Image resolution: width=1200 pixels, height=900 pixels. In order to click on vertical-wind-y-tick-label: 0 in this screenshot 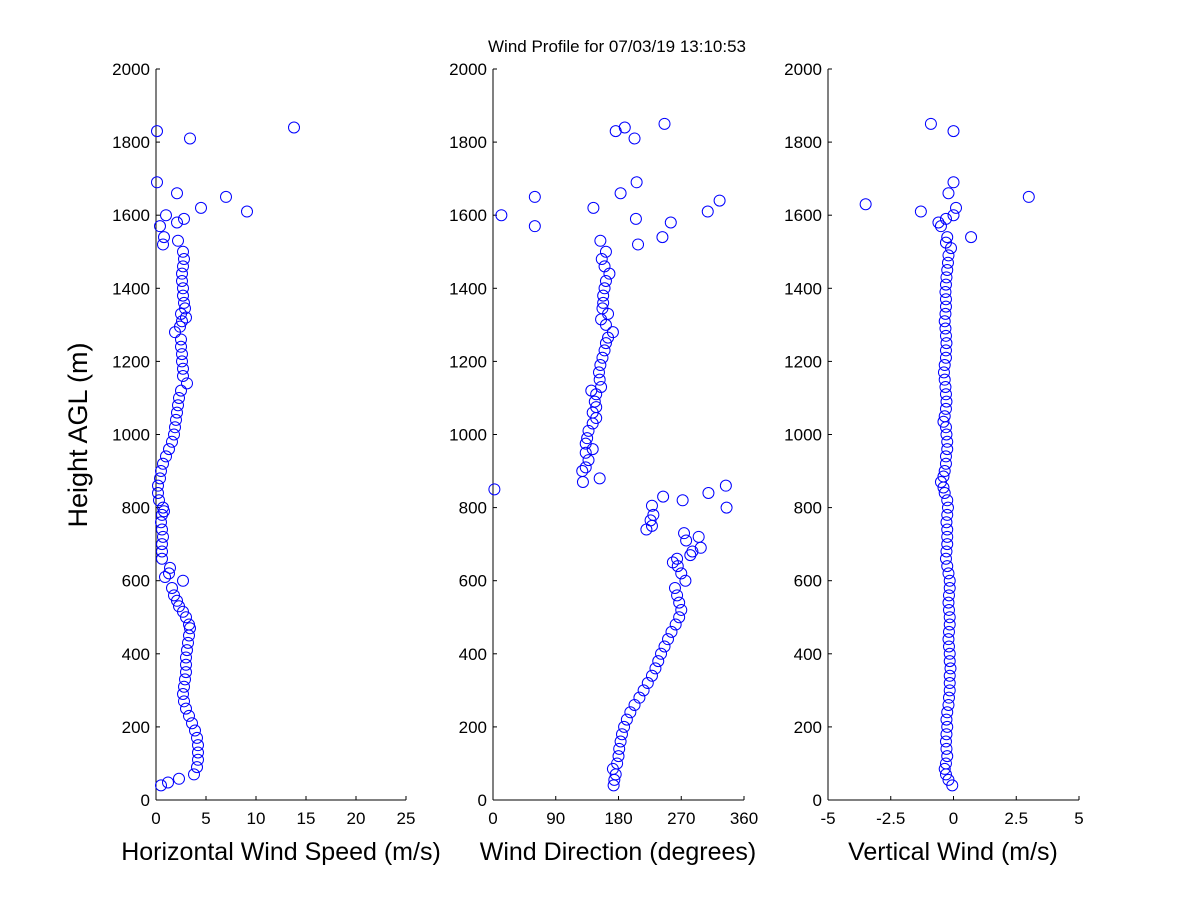, I will do `click(817, 800)`.